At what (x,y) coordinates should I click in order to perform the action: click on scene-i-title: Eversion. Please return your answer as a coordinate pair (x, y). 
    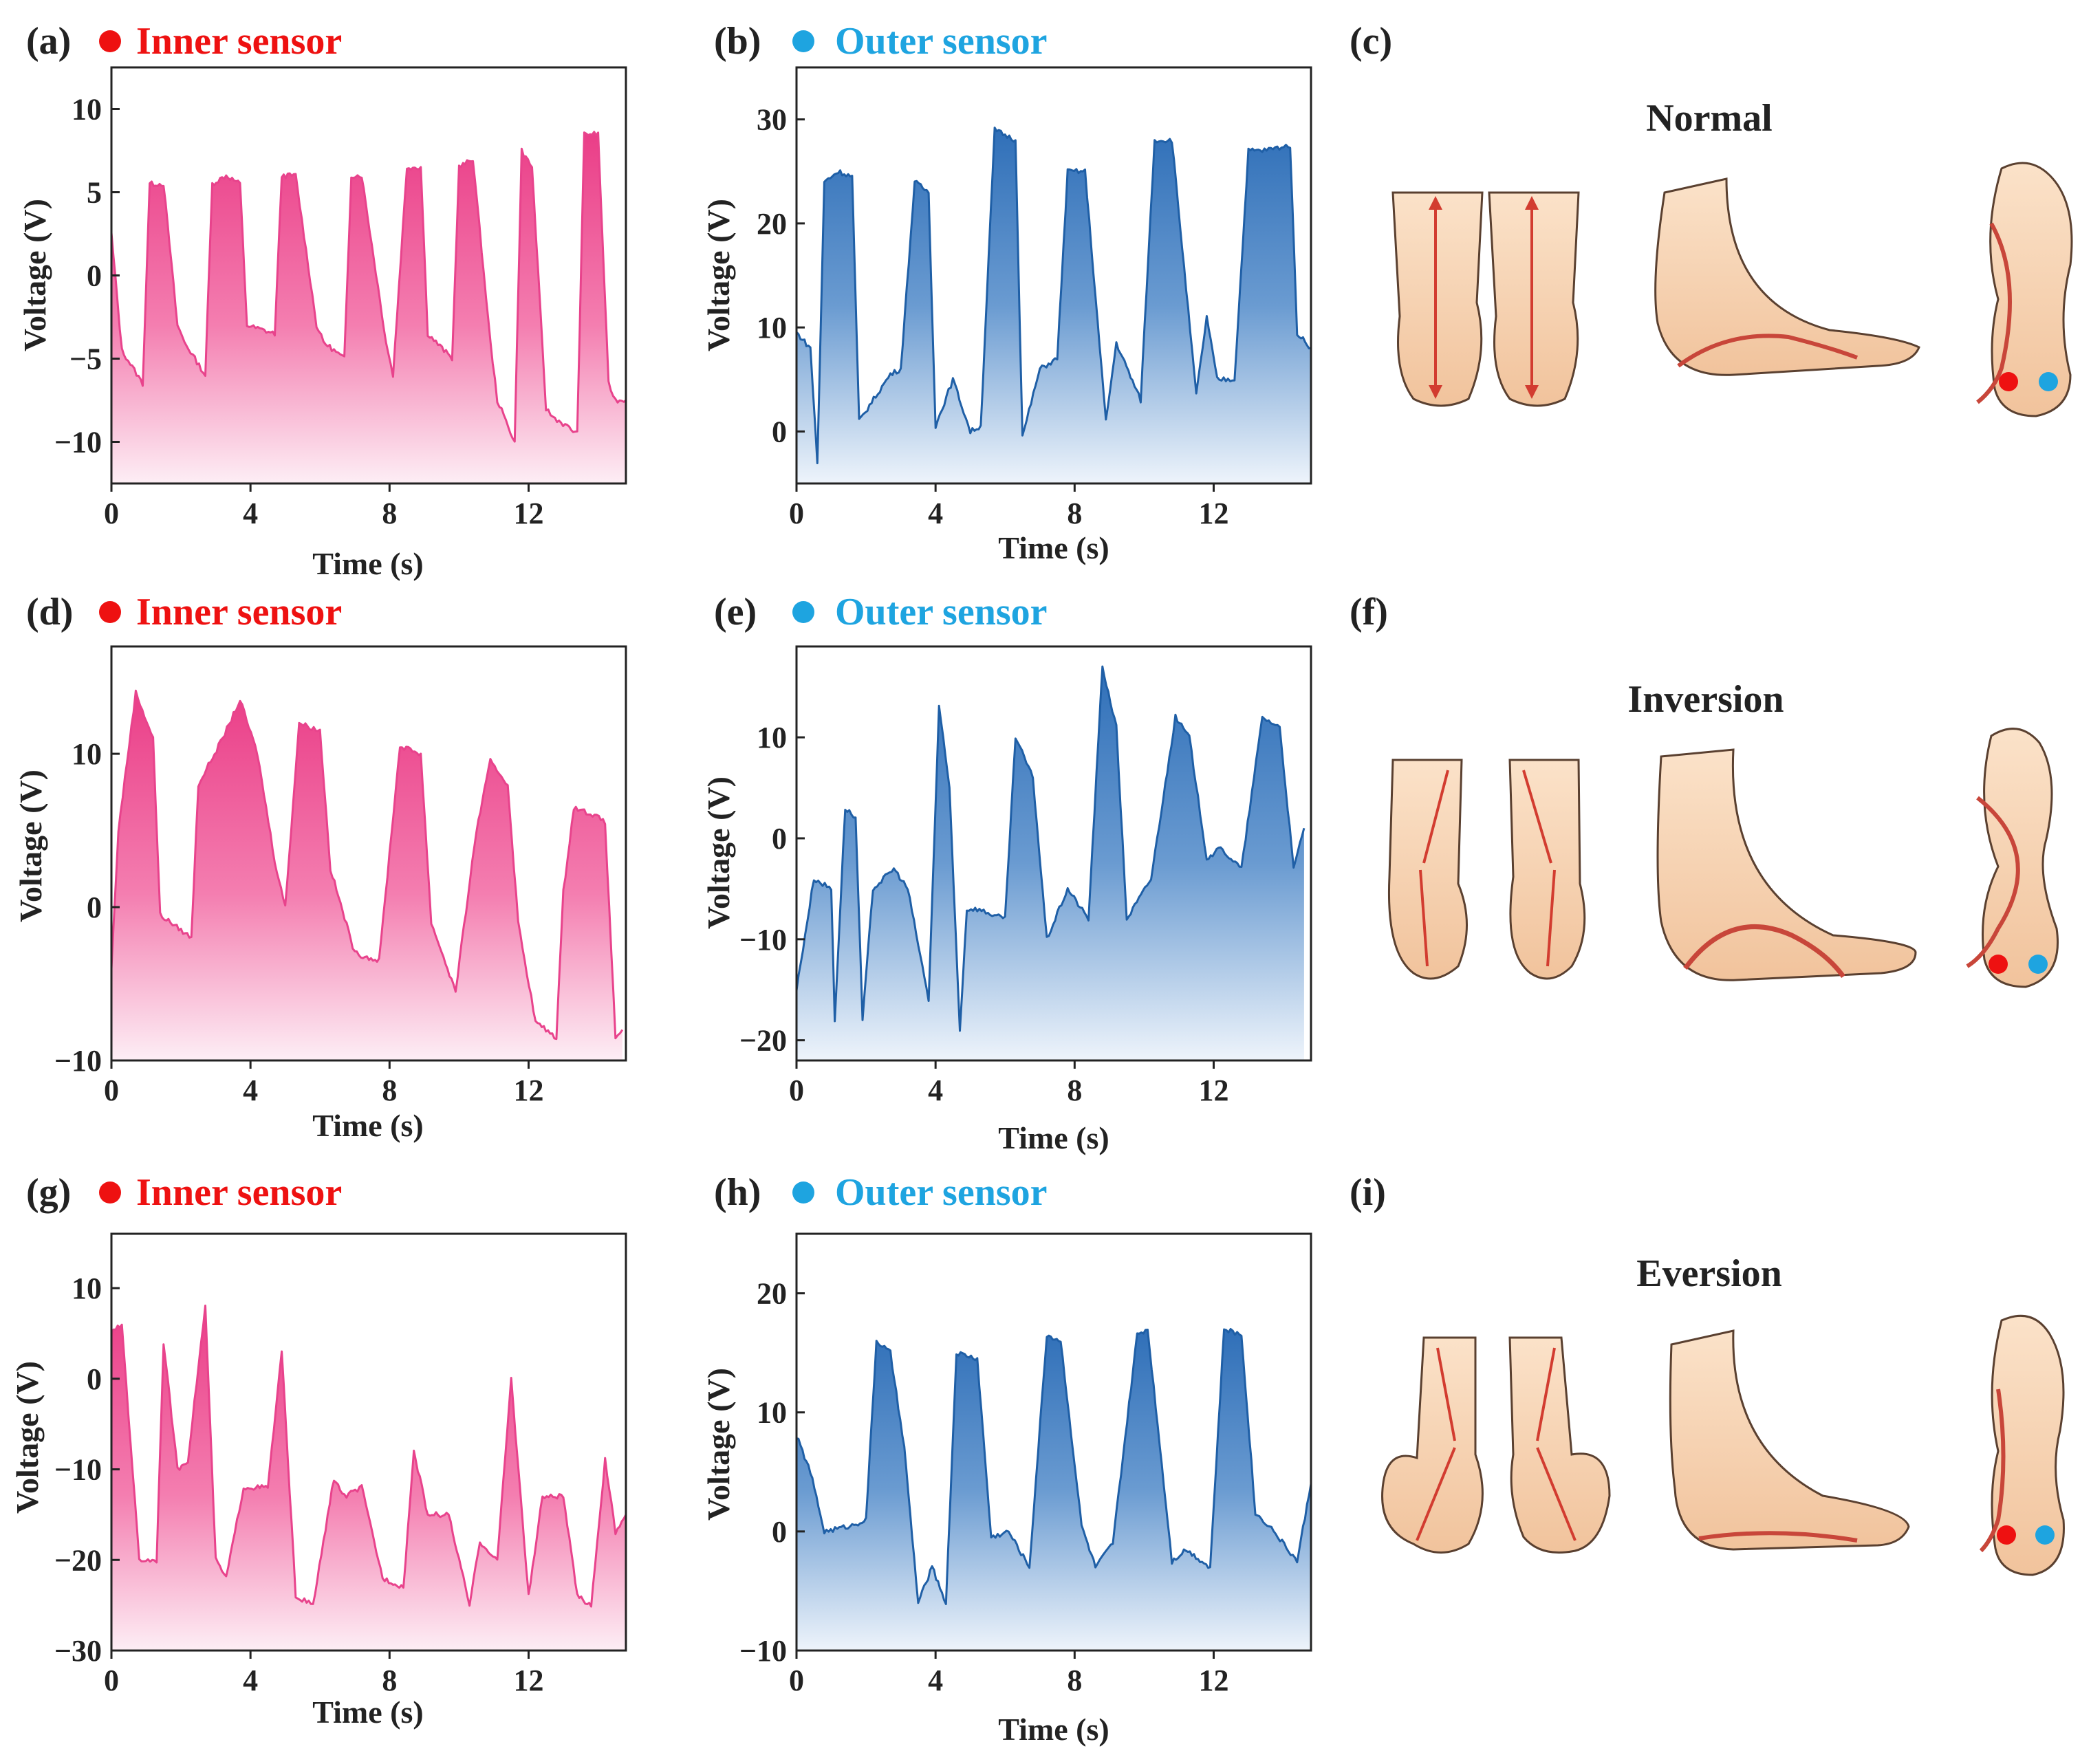
    Looking at the image, I should click on (1709, 1273).